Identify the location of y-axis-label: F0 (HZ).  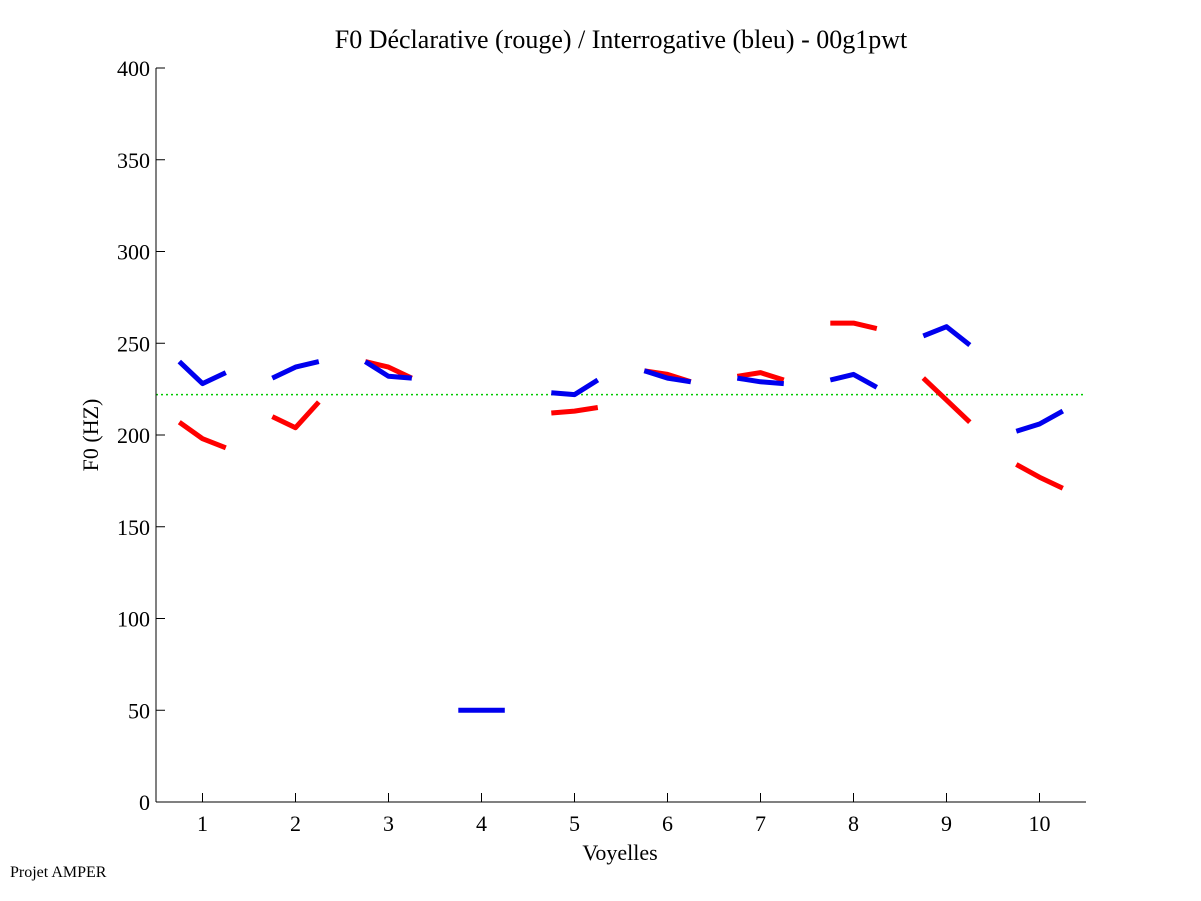
(90, 435).